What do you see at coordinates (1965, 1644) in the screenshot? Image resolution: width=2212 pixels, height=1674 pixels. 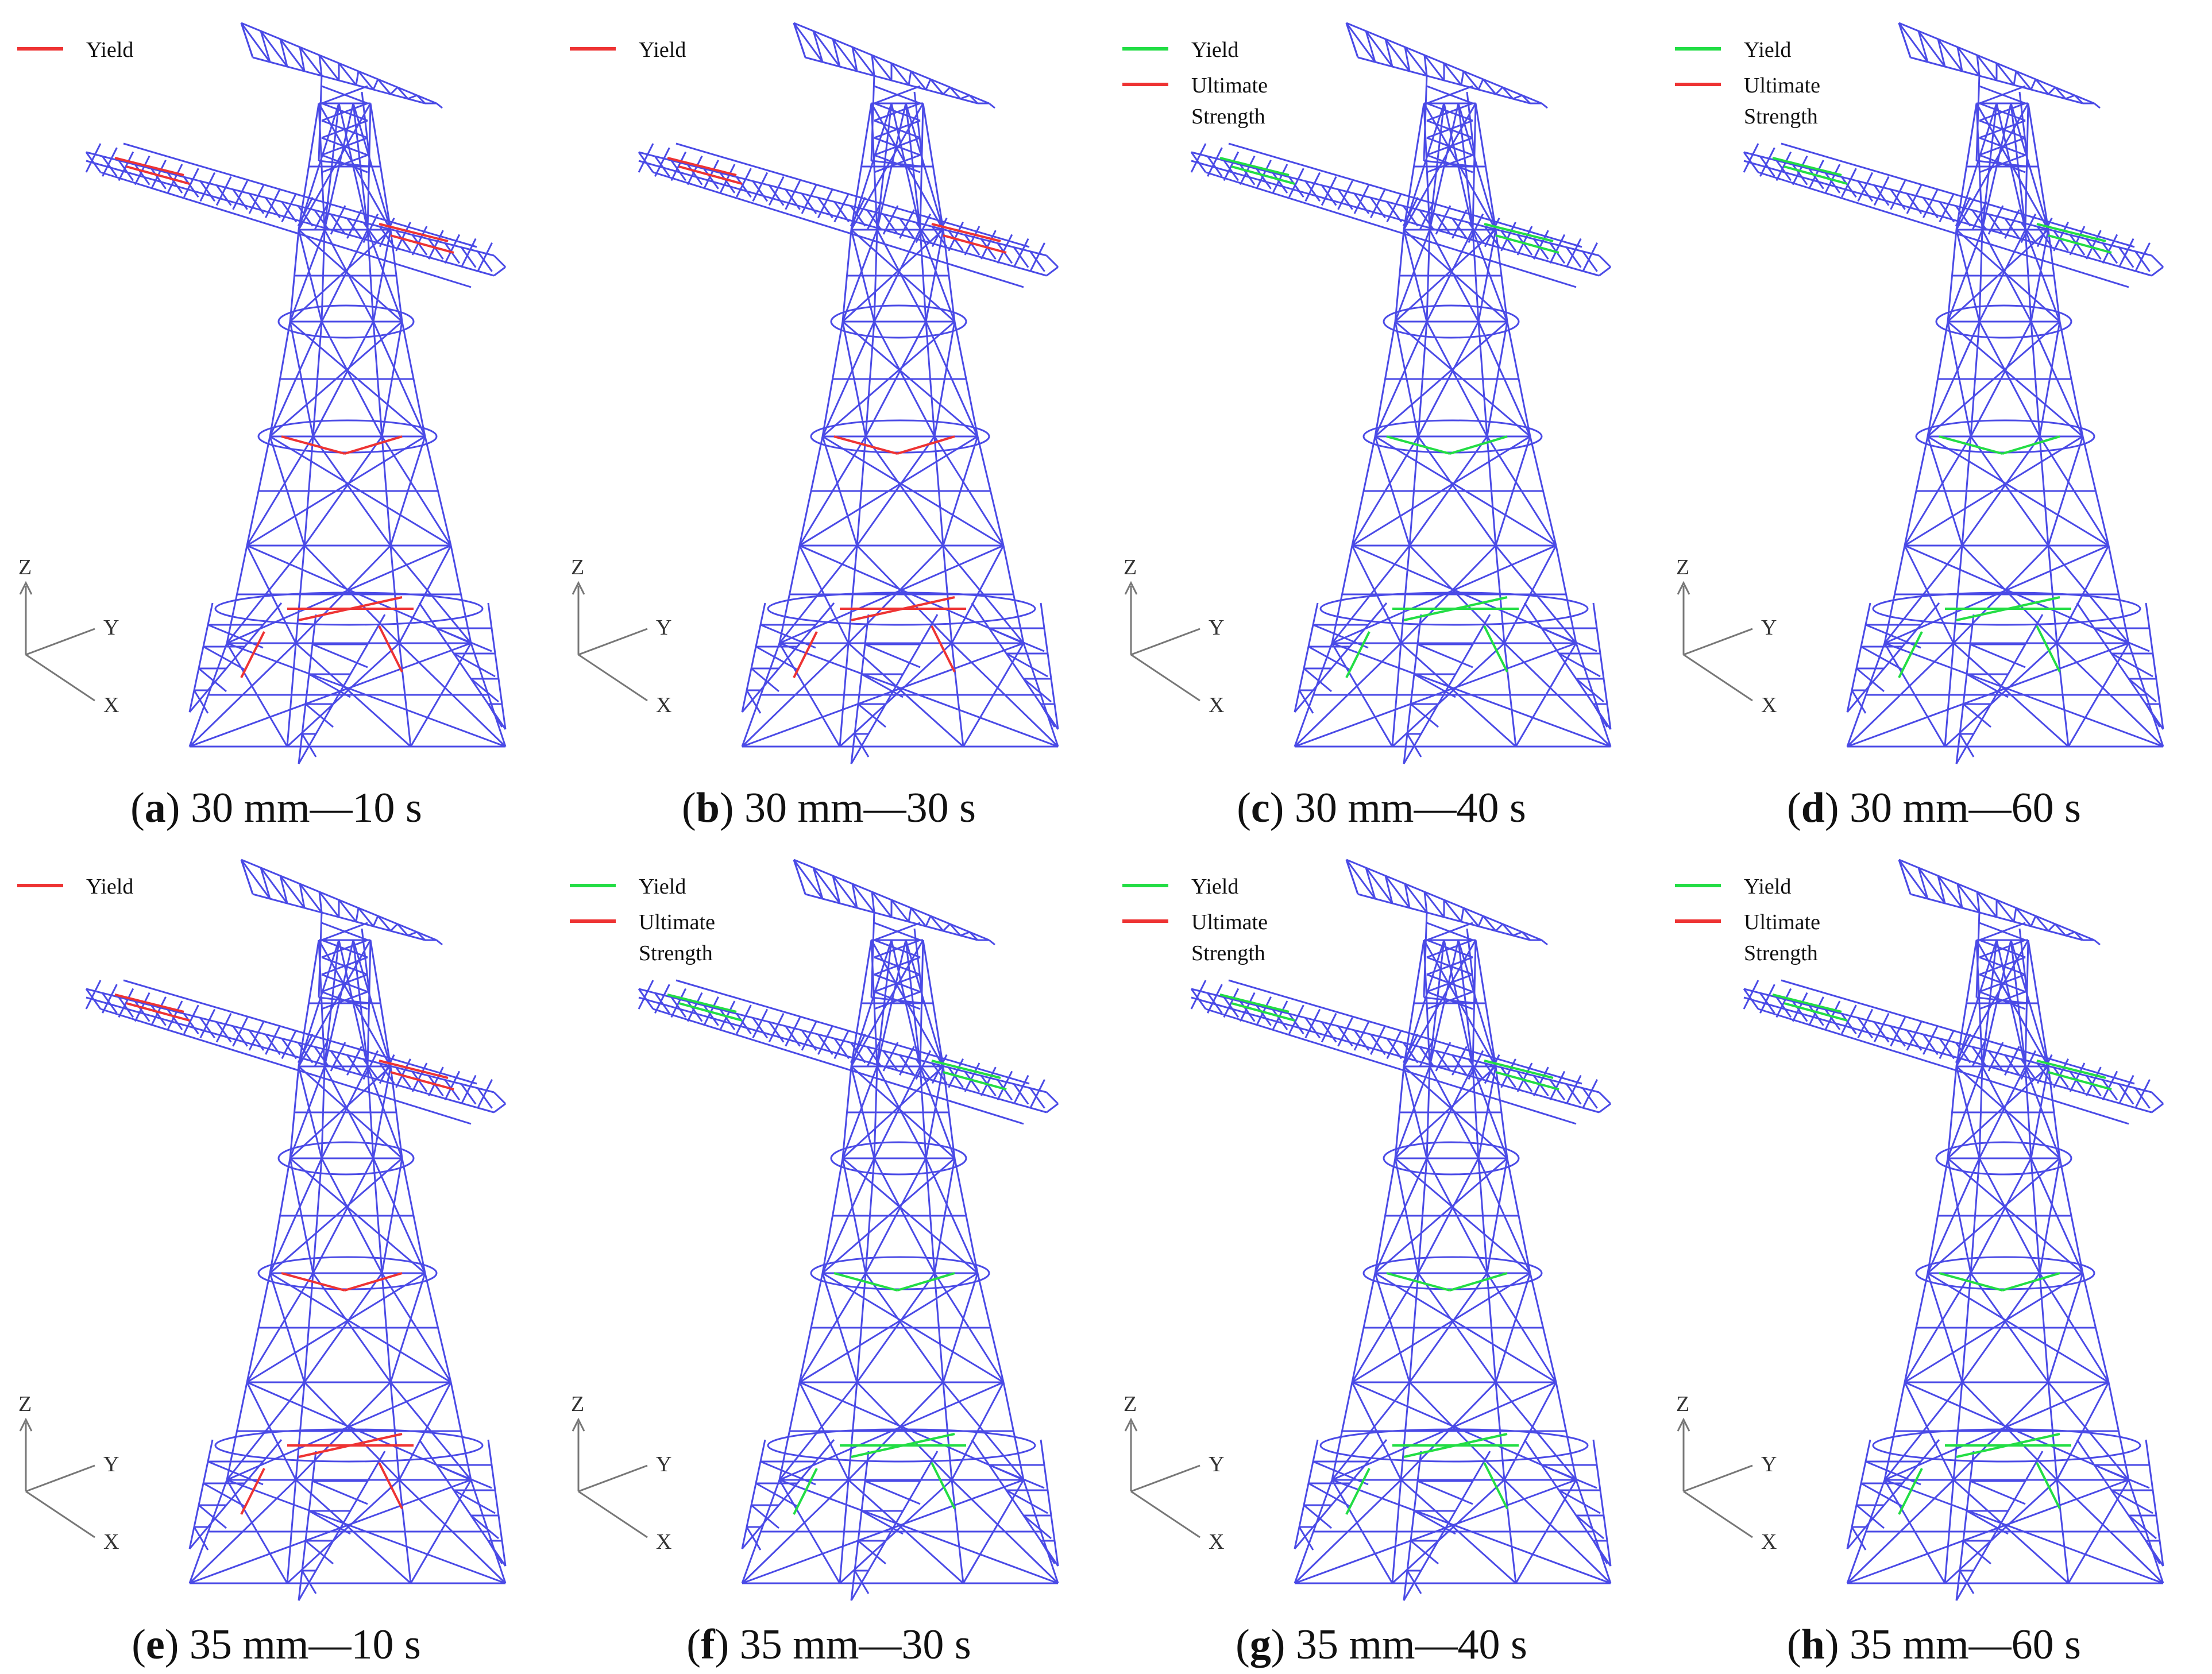 I see `panel-label: 35 mm—60 s` at bounding box center [1965, 1644].